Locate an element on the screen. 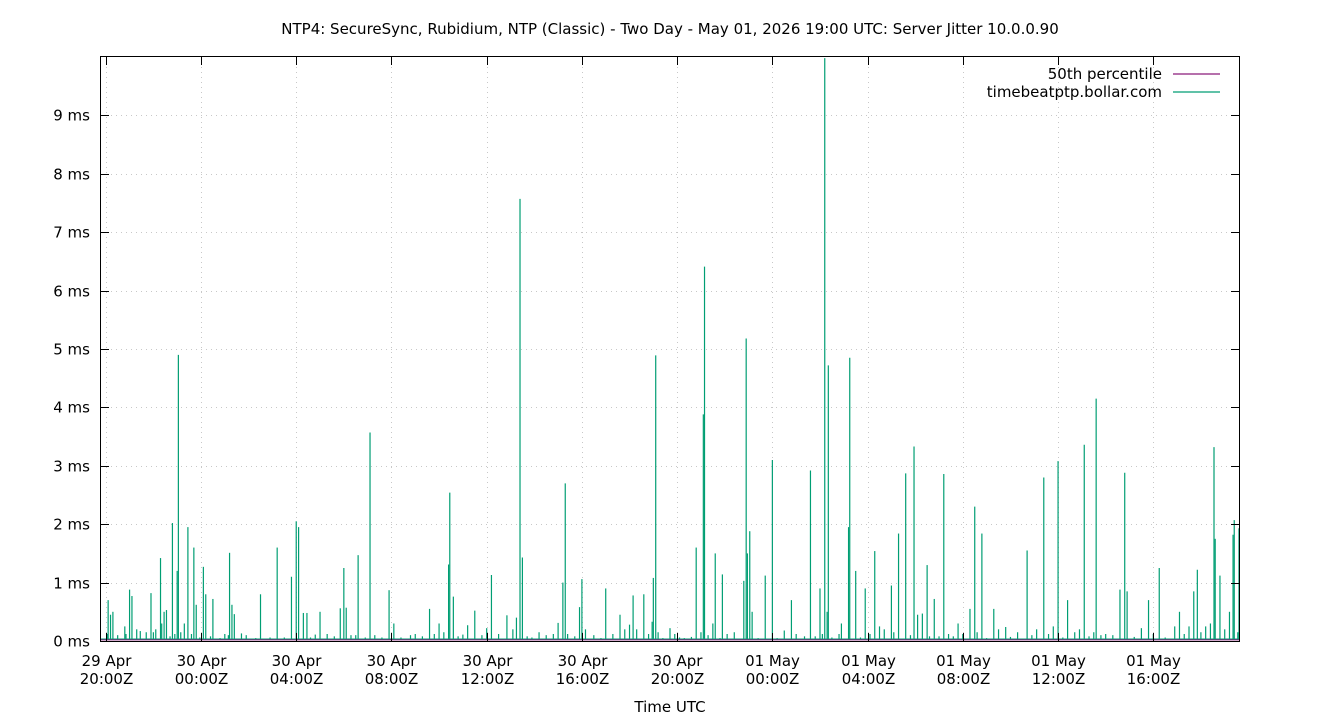 Image resolution: width=1340 pixels, height=720 pixels. y-tick-label: 0 ms is located at coordinates (71, 642).